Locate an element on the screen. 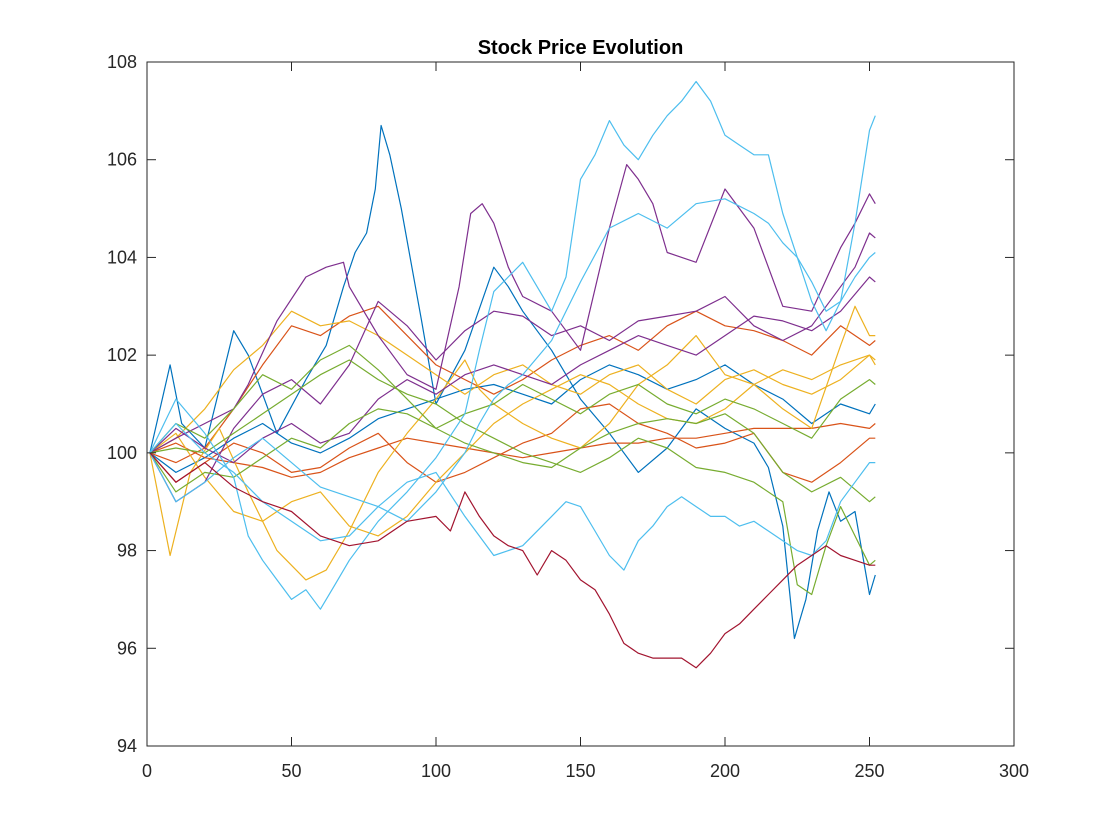 This screenshot has width=1120, height=840. y-tick-label: 100 is located at coordinates (122, 453).